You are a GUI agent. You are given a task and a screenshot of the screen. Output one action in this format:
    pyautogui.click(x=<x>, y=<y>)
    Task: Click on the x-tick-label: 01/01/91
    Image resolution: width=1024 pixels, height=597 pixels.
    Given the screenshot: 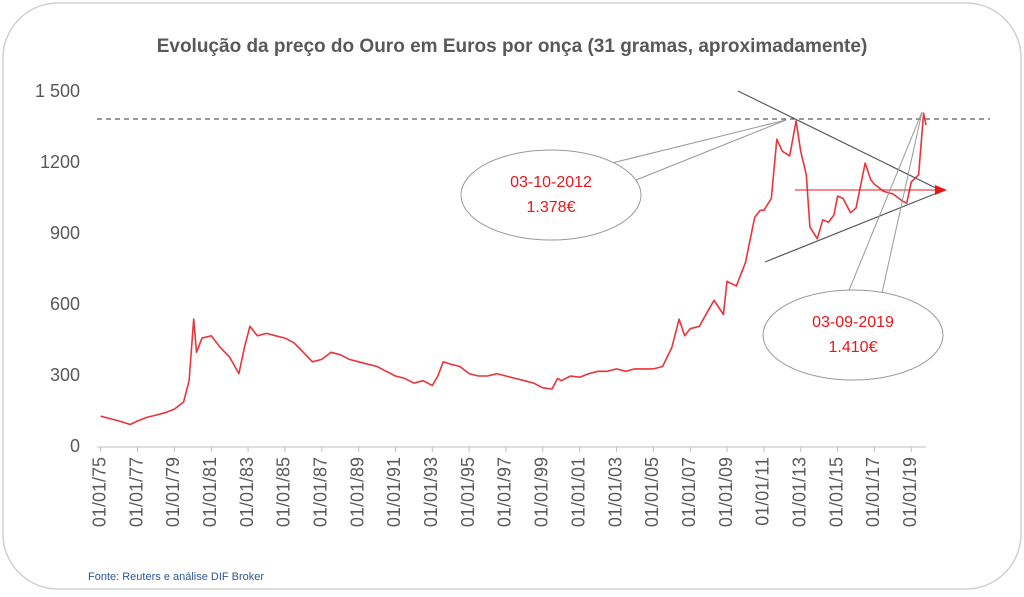 What is the action you would take?
    pyautogui.click(x=394, y=492)
    